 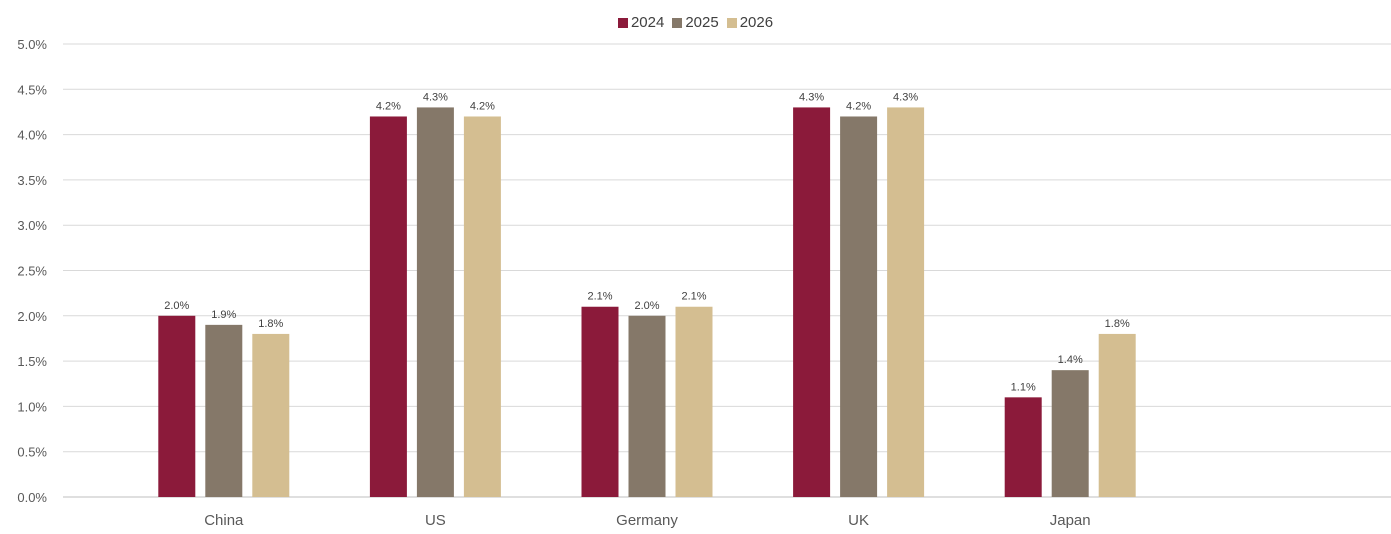 I want to click on y-tick-label: 0.5%, so click(x=32, y=452).